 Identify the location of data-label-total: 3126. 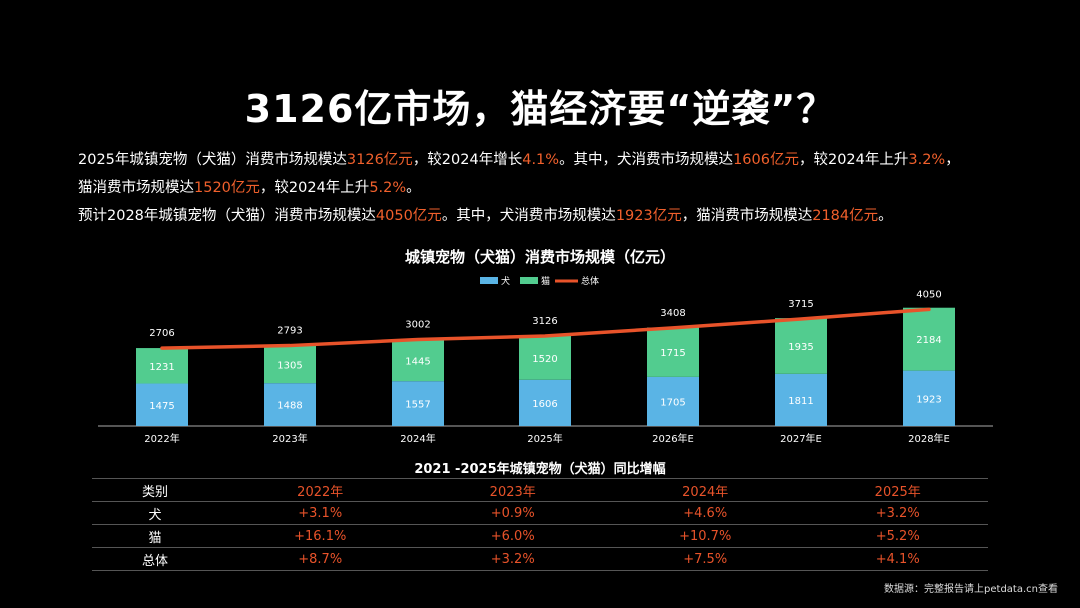
(544, 321).